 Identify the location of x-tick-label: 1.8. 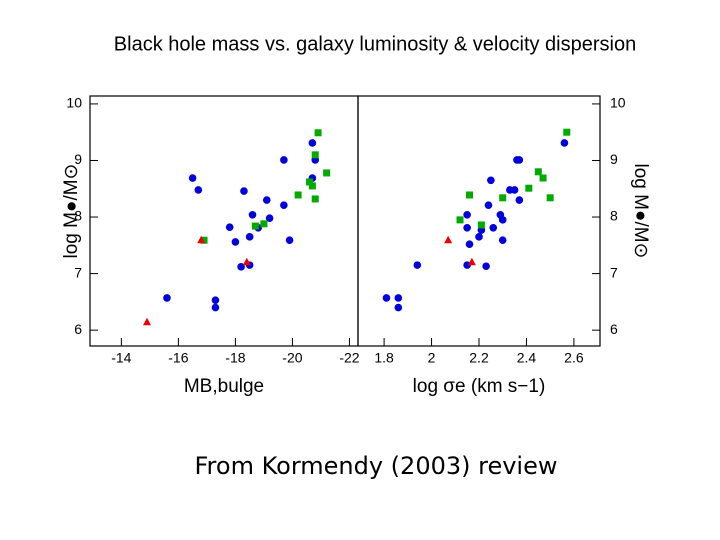
(384, 358).